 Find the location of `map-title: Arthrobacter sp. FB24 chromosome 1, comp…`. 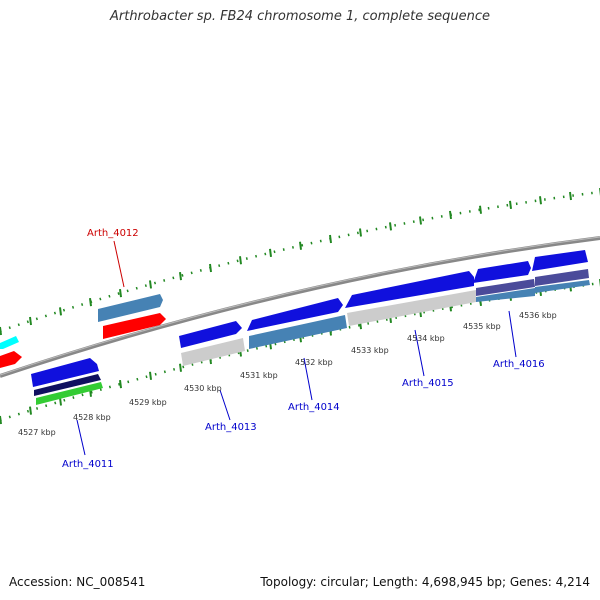

map-title: Arthrobacter sp. FB24 chromosome 1, comp… is located at coordinates (300, 16).